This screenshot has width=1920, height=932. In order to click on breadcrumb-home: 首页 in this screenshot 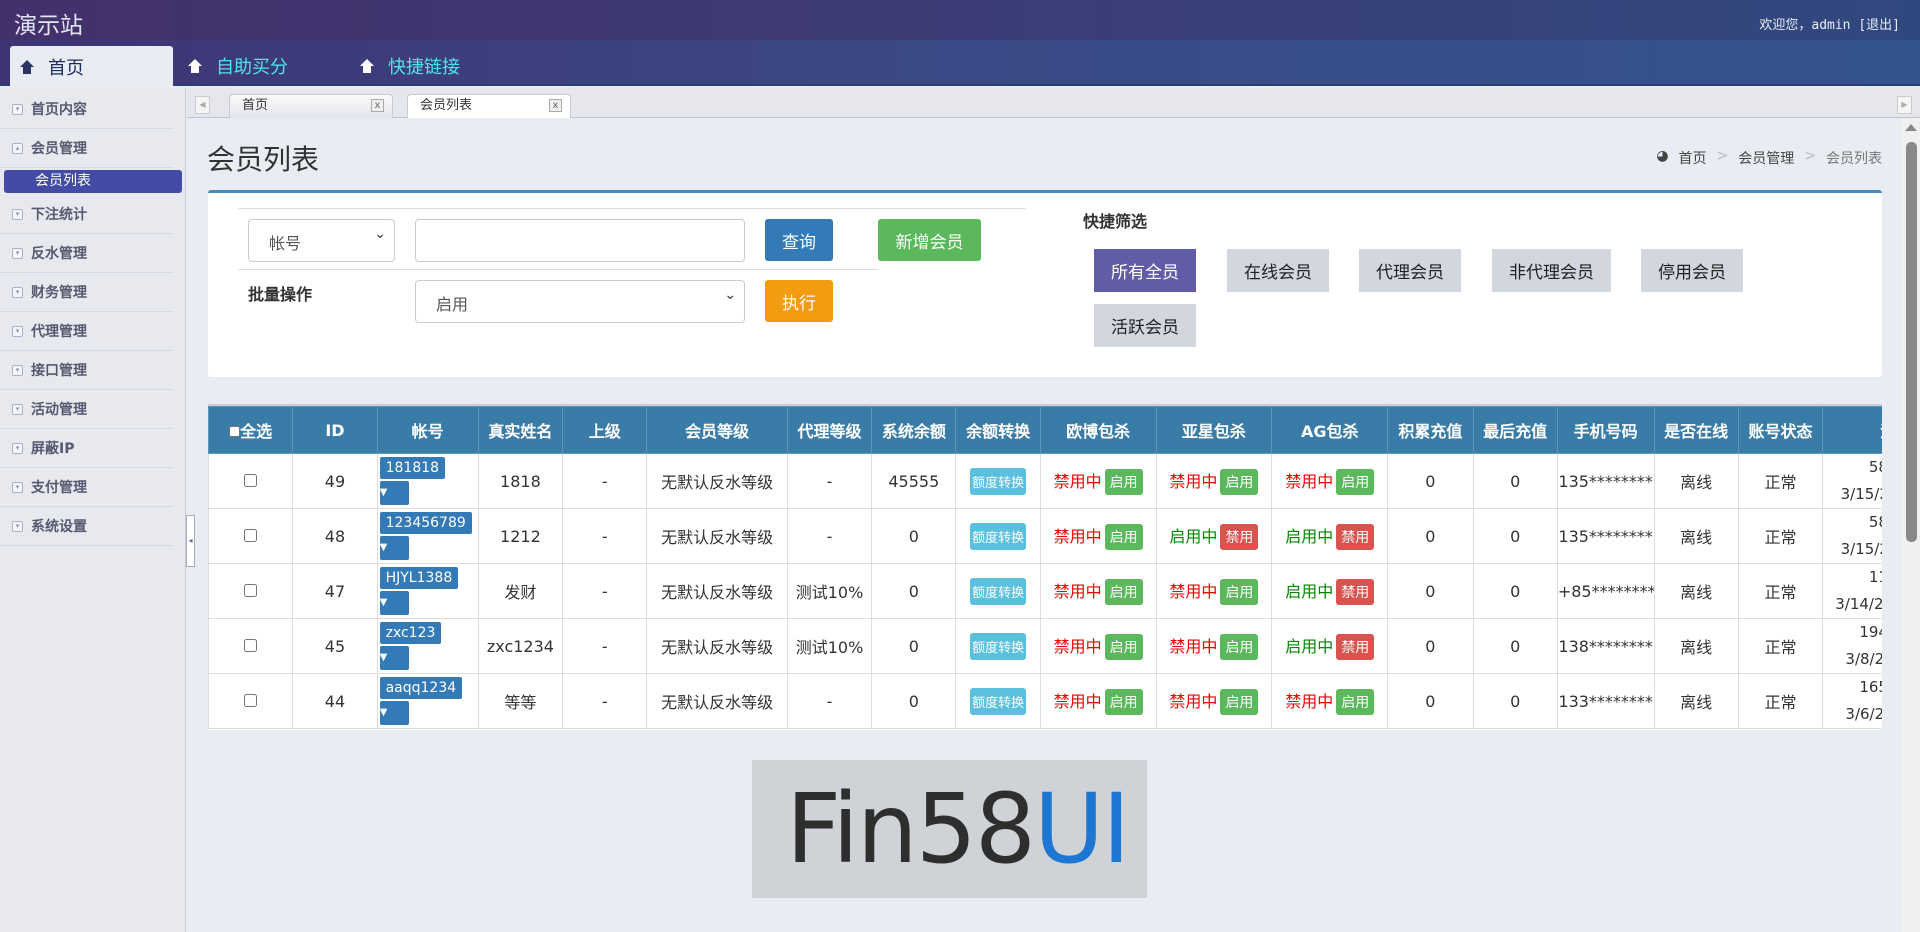, I will do `click(1692, 159)`.